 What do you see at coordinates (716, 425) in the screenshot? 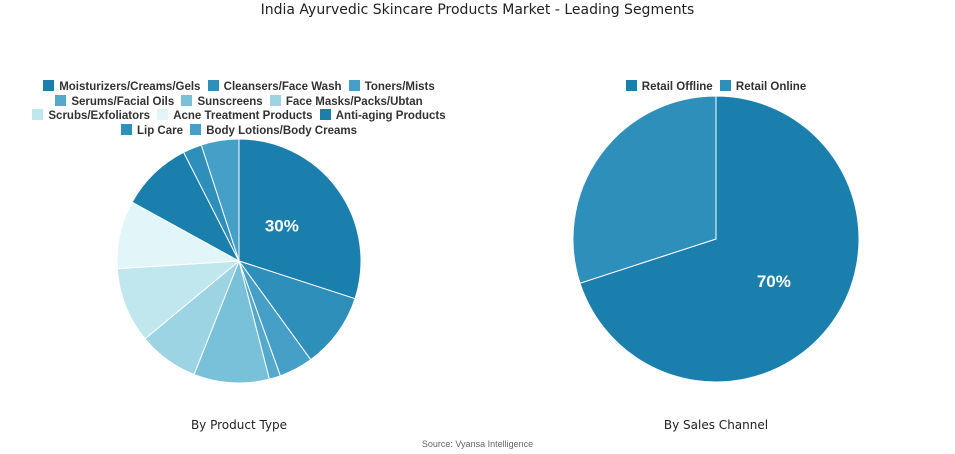
I see `subtitle-sales-channel: By Sales Channel` at bounding box center [716, 425].